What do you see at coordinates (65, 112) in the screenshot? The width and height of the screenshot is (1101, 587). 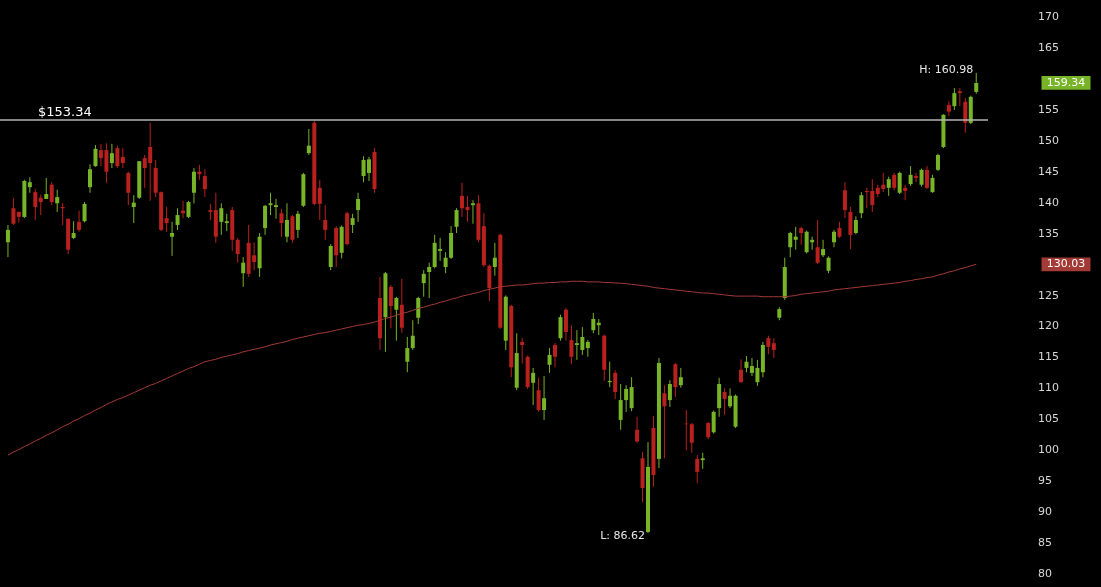 I see `ref-line-label: $153.34` at bounding box center [65, 112].